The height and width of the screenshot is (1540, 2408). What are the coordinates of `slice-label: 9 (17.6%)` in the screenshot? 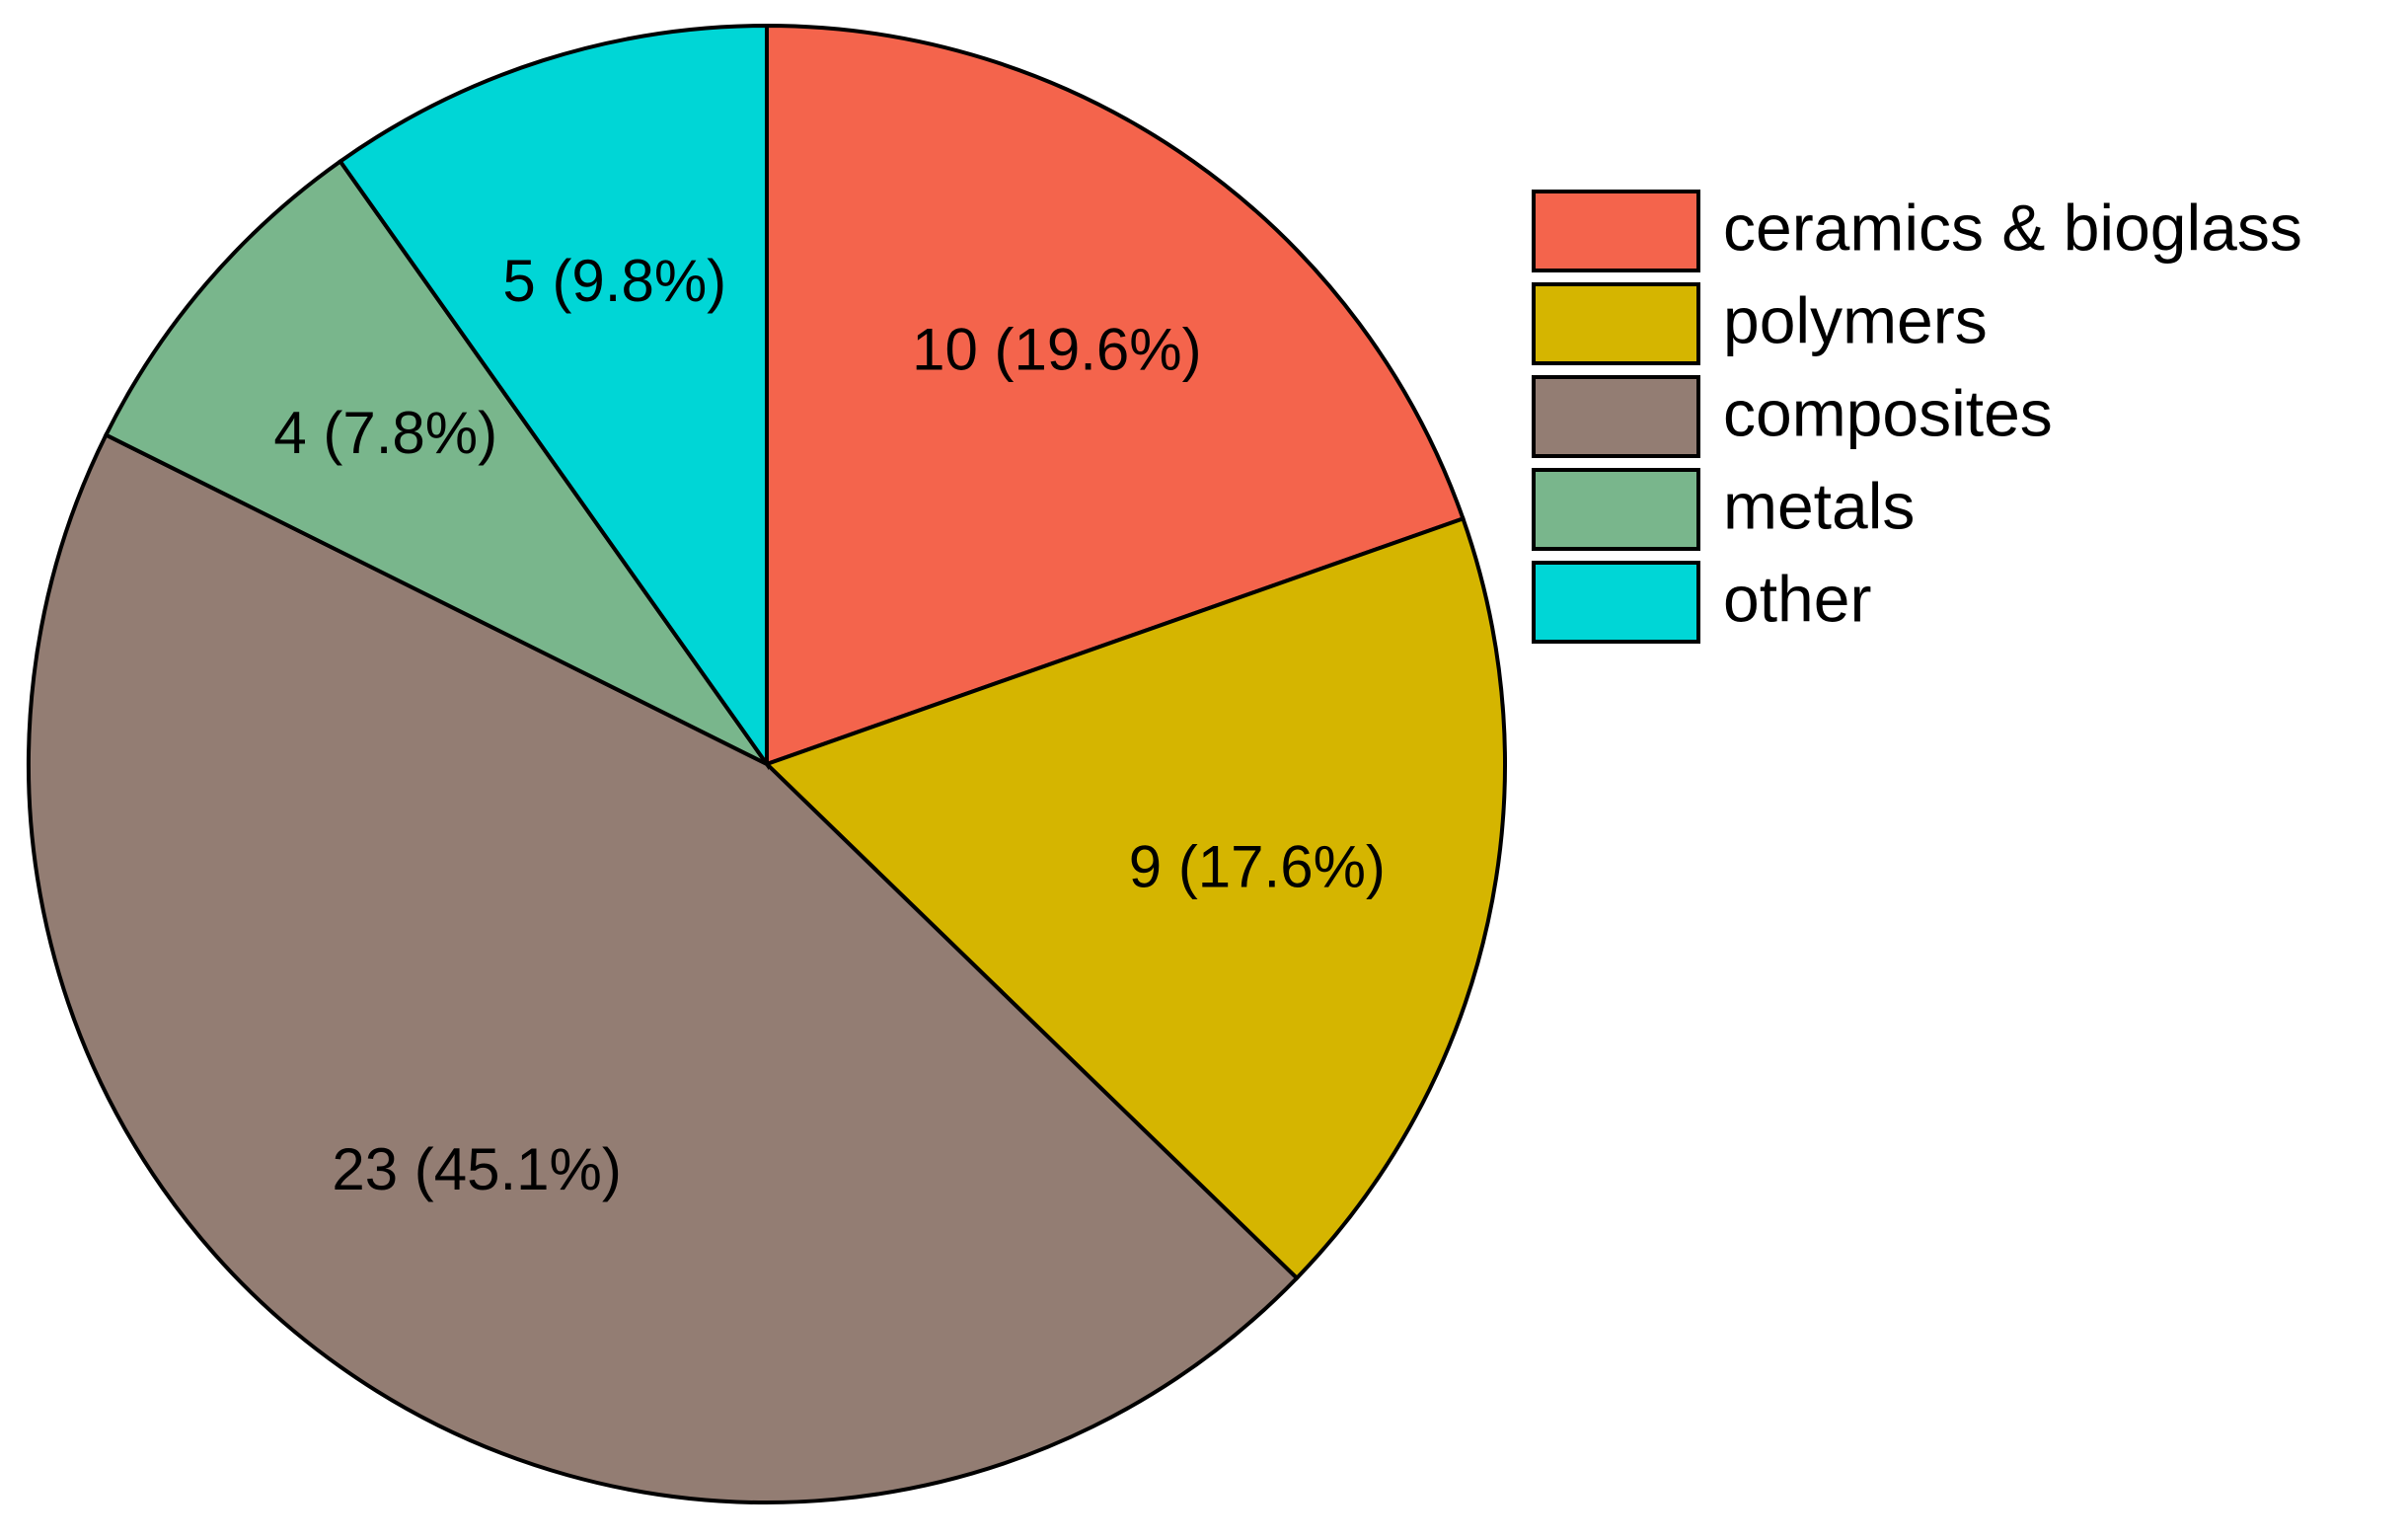 It's located at (1258, 867).